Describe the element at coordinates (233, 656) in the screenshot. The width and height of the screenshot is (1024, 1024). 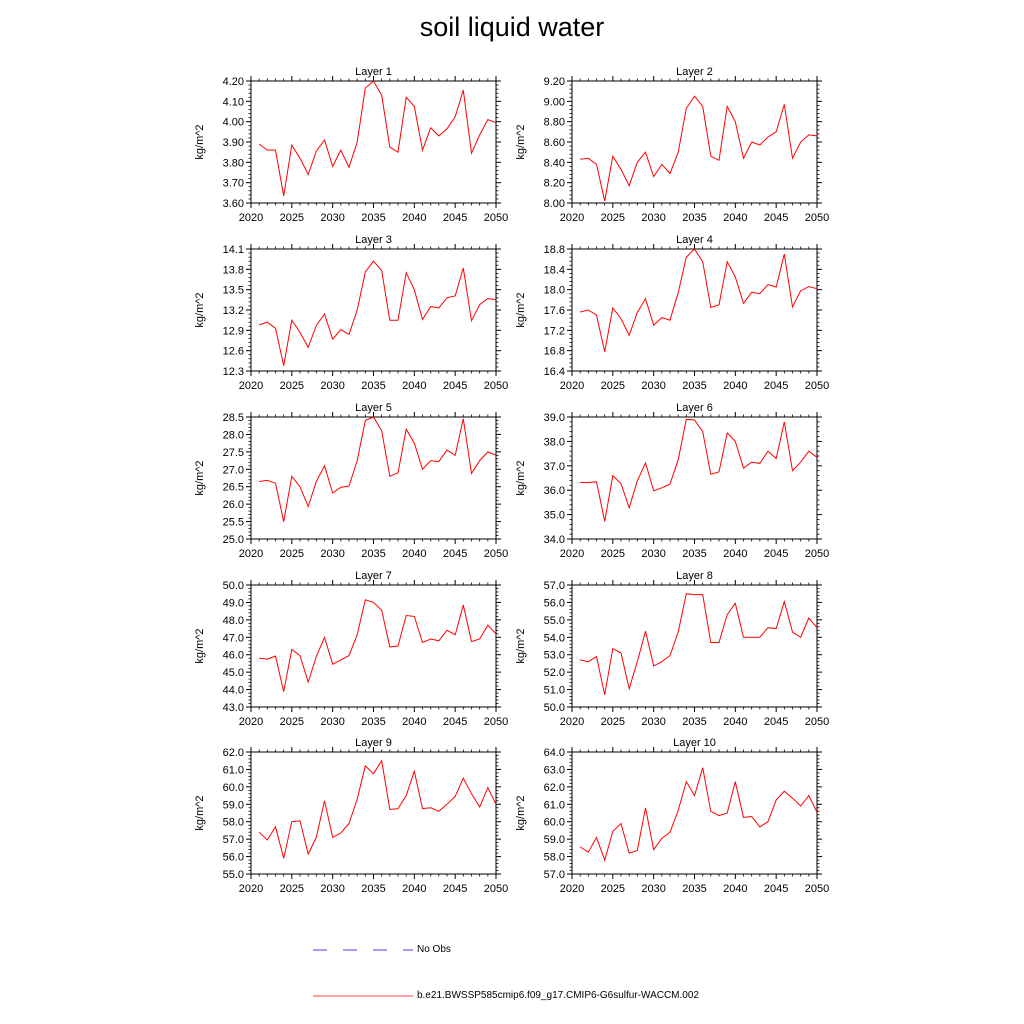
I see `y-tick-label: 46.0` at that location.